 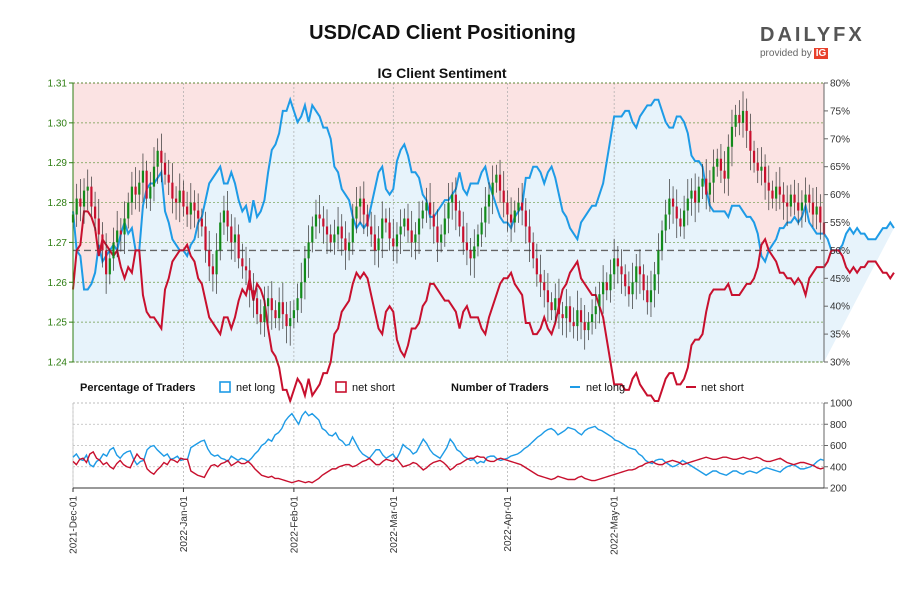 What do you see at coordinates (840, 335) in the screenshot?
I see `pct-tick-label: 35%` at bounding box center [840, 335].